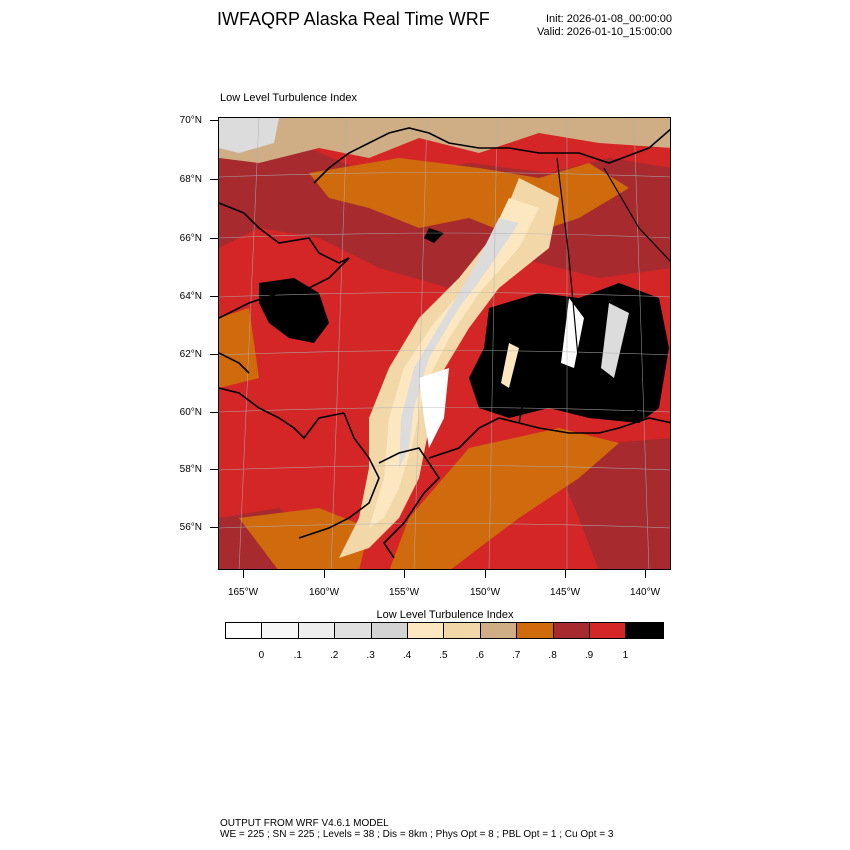  Describe the element at coordinates (370, 655) in the screenshot. I see `colorbar-label: .3` at that location.